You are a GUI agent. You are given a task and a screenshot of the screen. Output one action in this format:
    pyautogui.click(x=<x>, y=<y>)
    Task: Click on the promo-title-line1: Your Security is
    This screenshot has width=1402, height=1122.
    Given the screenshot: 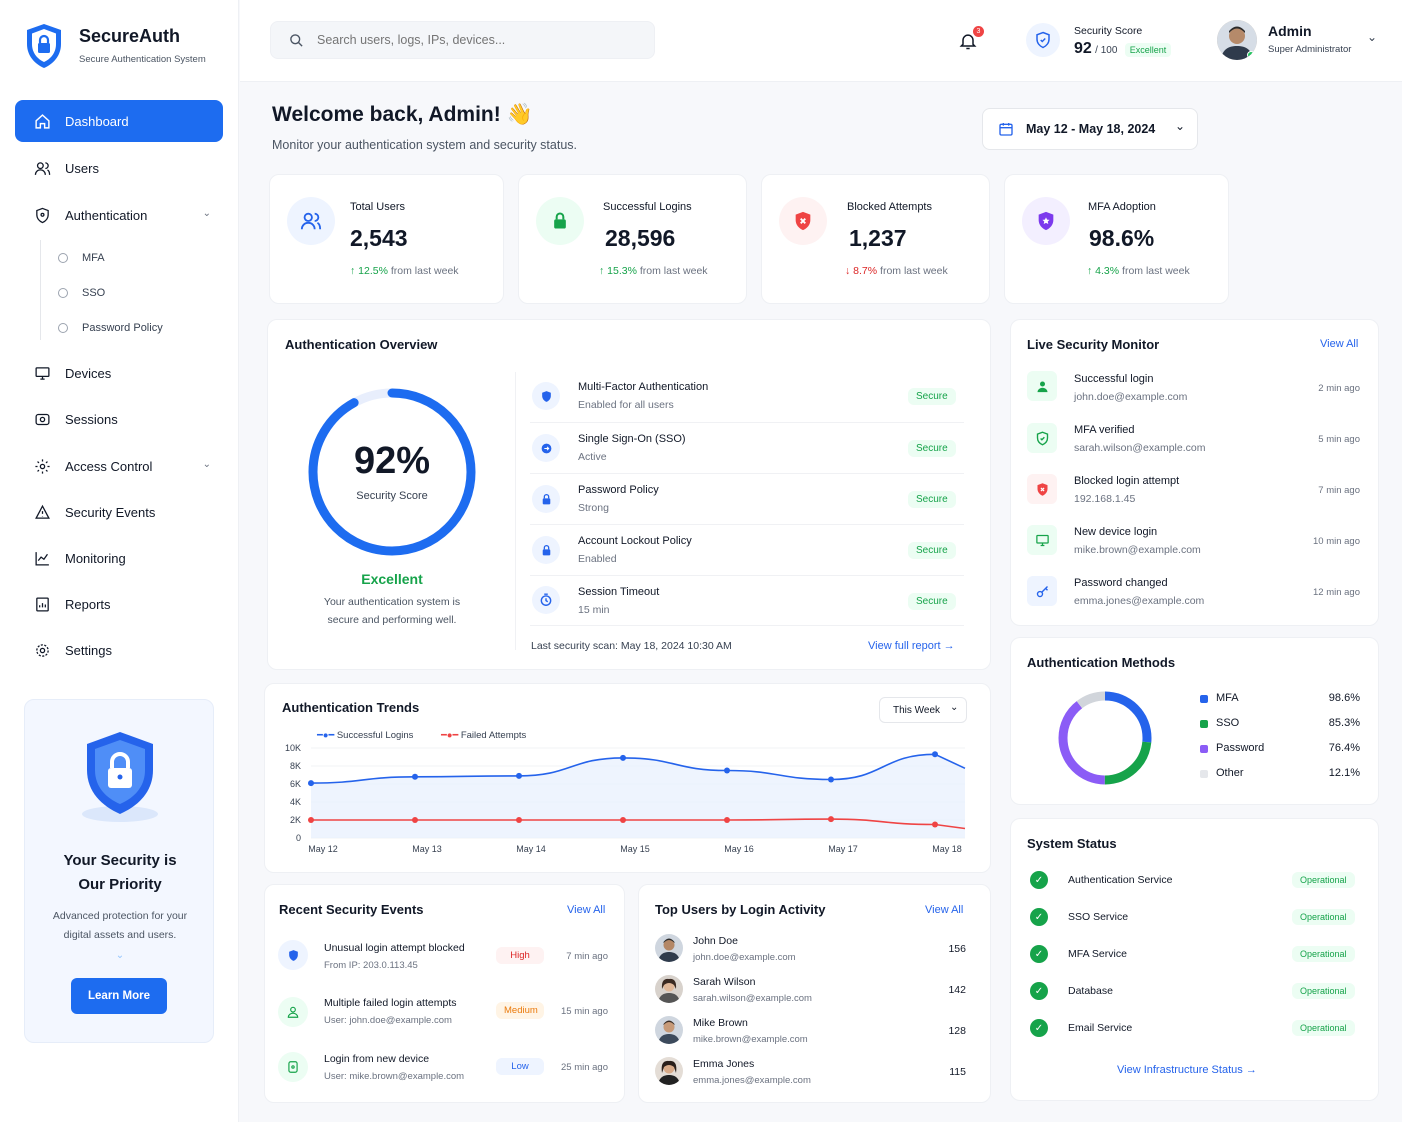 What is the action you would take?
    pyautogui.click(x=120, y=860)
    